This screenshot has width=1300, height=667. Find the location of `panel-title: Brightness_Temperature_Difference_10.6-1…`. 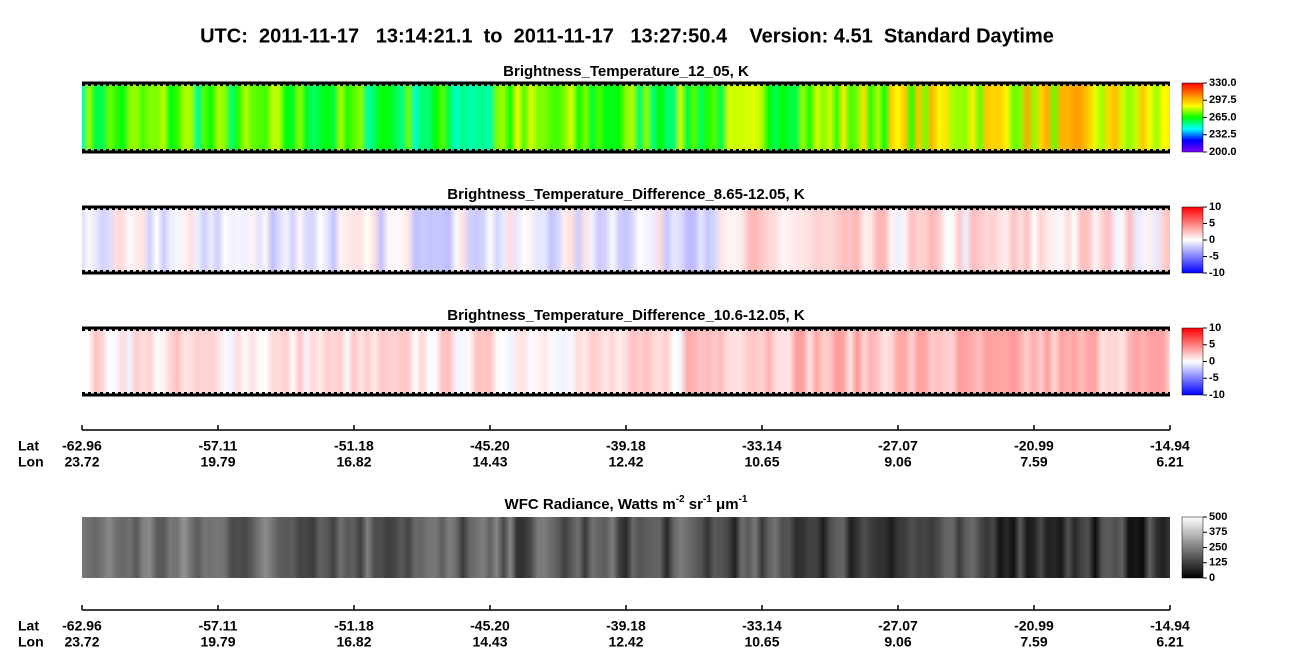

panel-title: Brightness_Temperature_Difference_10.6-1… is located at coordinates (626, 315).